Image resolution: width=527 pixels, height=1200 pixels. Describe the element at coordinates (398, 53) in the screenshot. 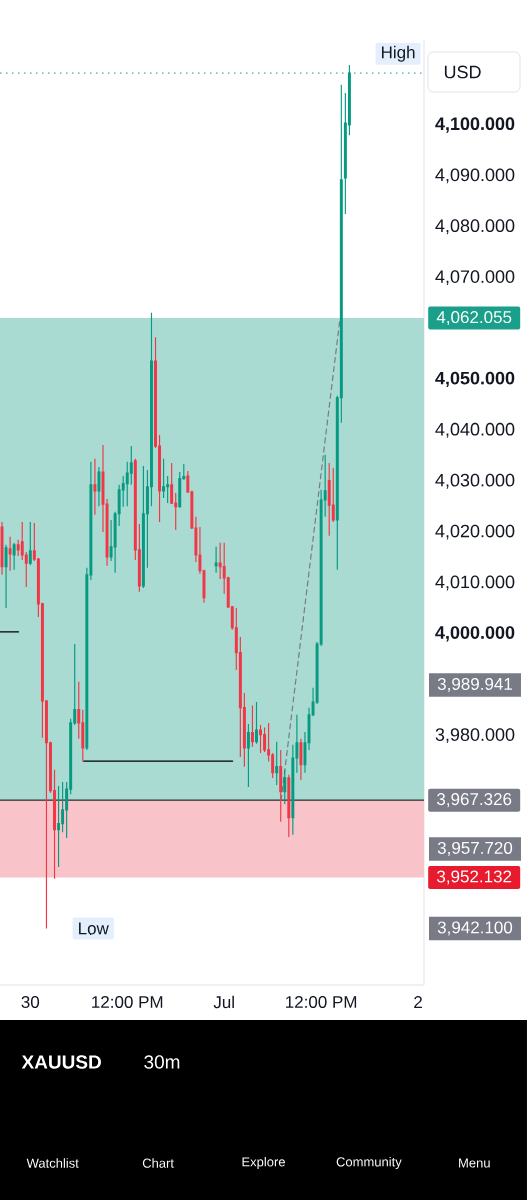

I see `annotation: High` at that location.